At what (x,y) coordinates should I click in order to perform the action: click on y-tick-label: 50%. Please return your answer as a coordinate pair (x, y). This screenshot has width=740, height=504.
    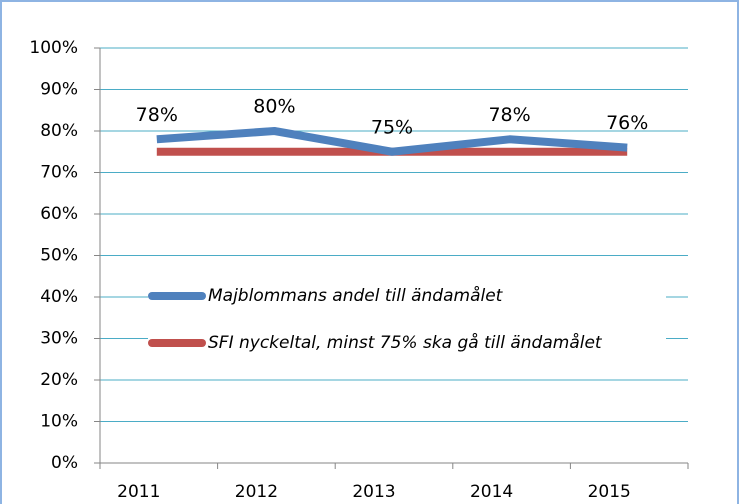
    Looking at the image, I should click on (59, 256).